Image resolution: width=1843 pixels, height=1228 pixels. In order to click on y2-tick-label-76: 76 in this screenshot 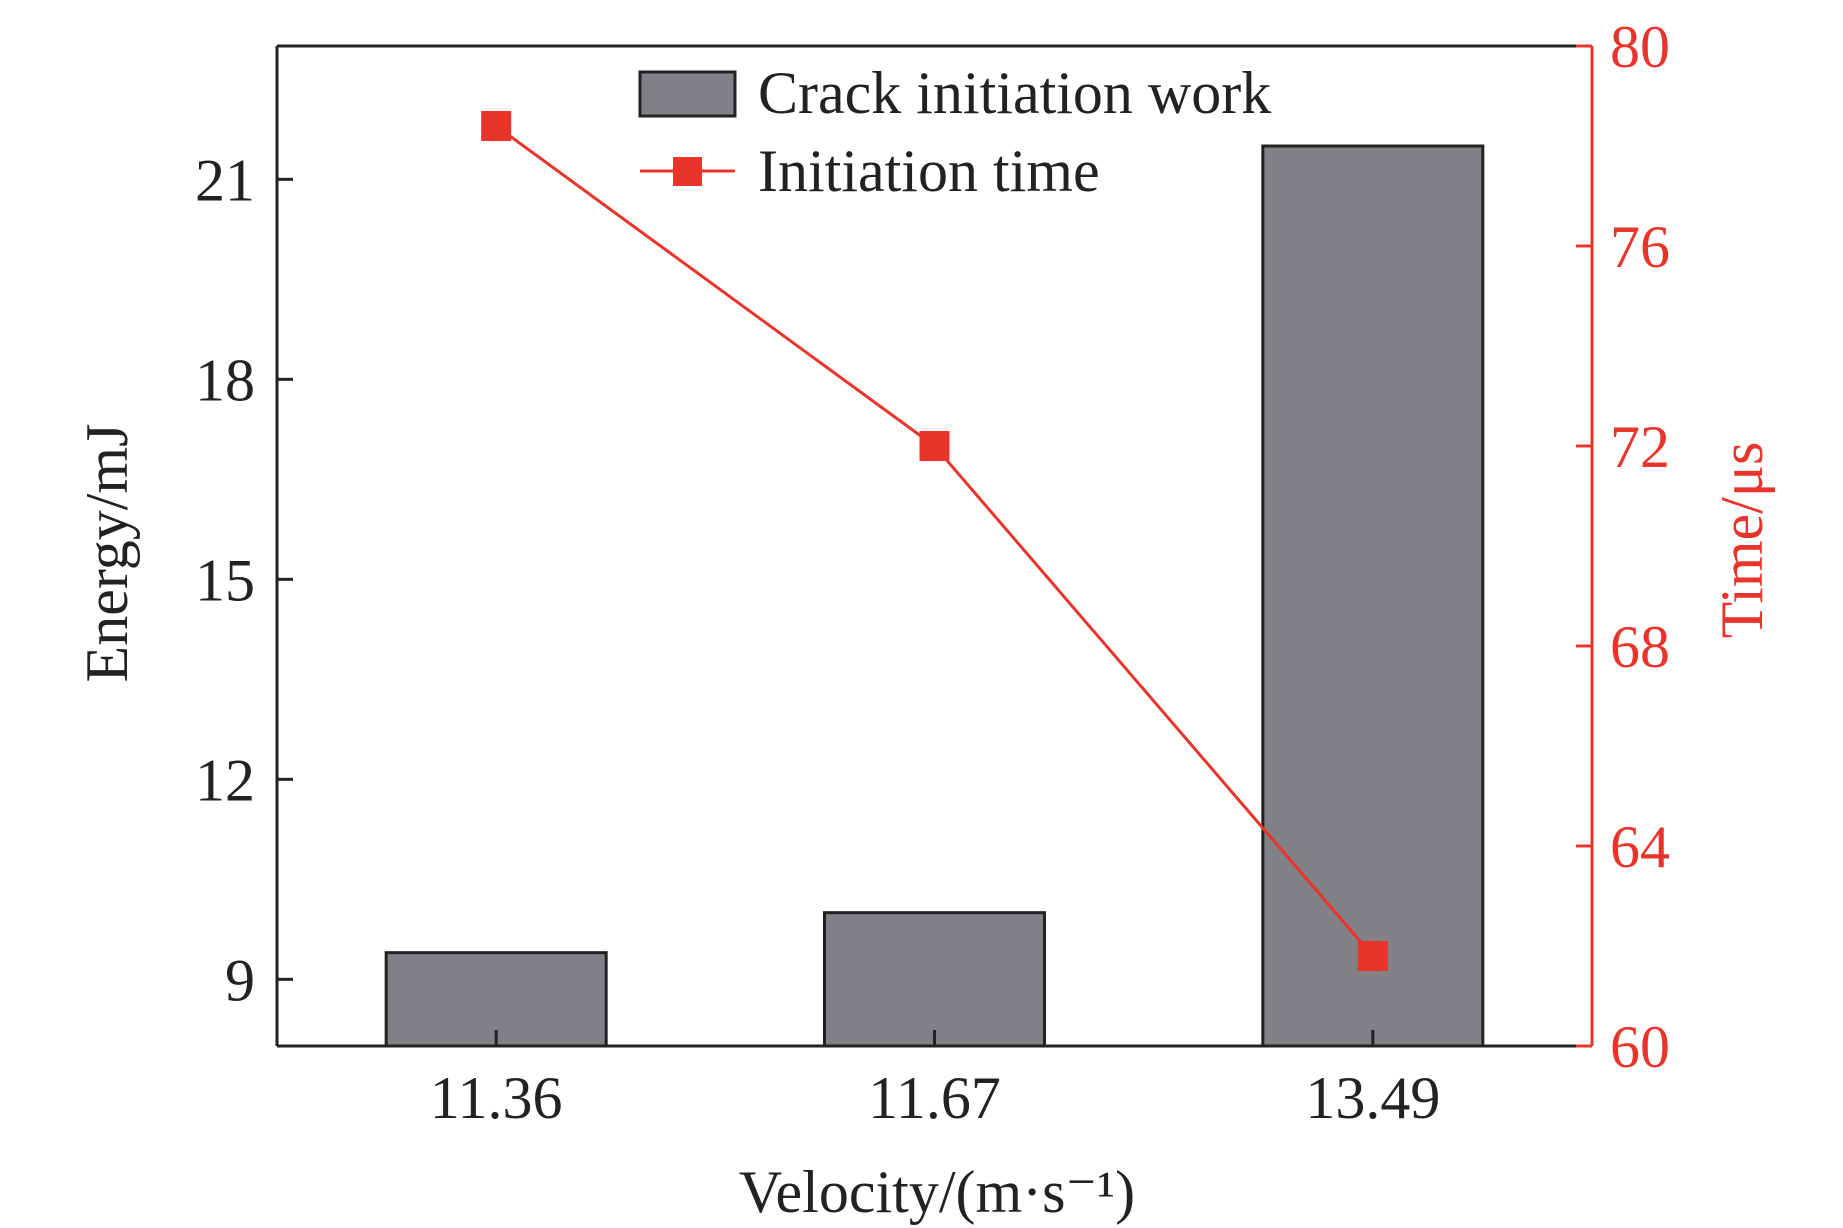, I will do `click(1640, 247)`.